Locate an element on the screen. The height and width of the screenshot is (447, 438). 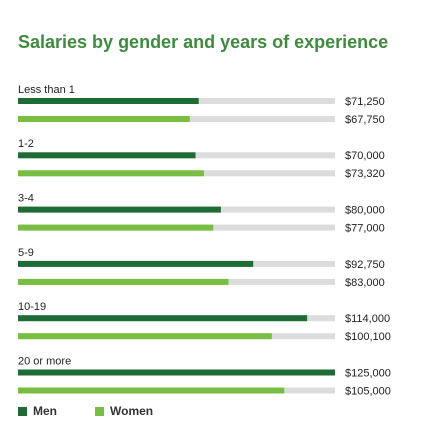
value-label: $83,000 is located at coordinates (365, 283).